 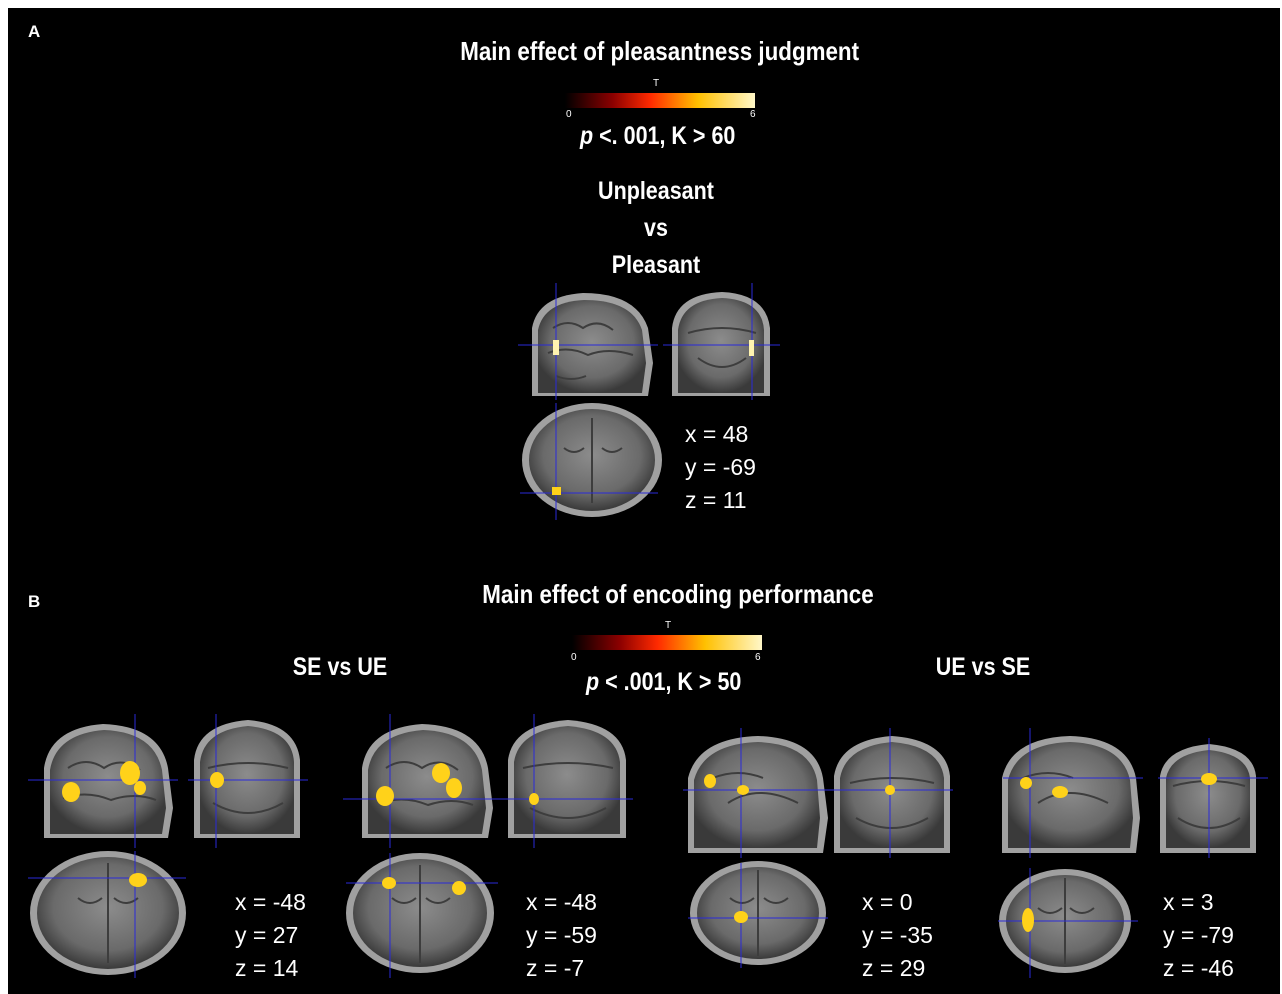 What do you see at coordinates (1068, 923) in the screenshot?
I see `set4-axial-slice` at bounding box center [1068, 923].